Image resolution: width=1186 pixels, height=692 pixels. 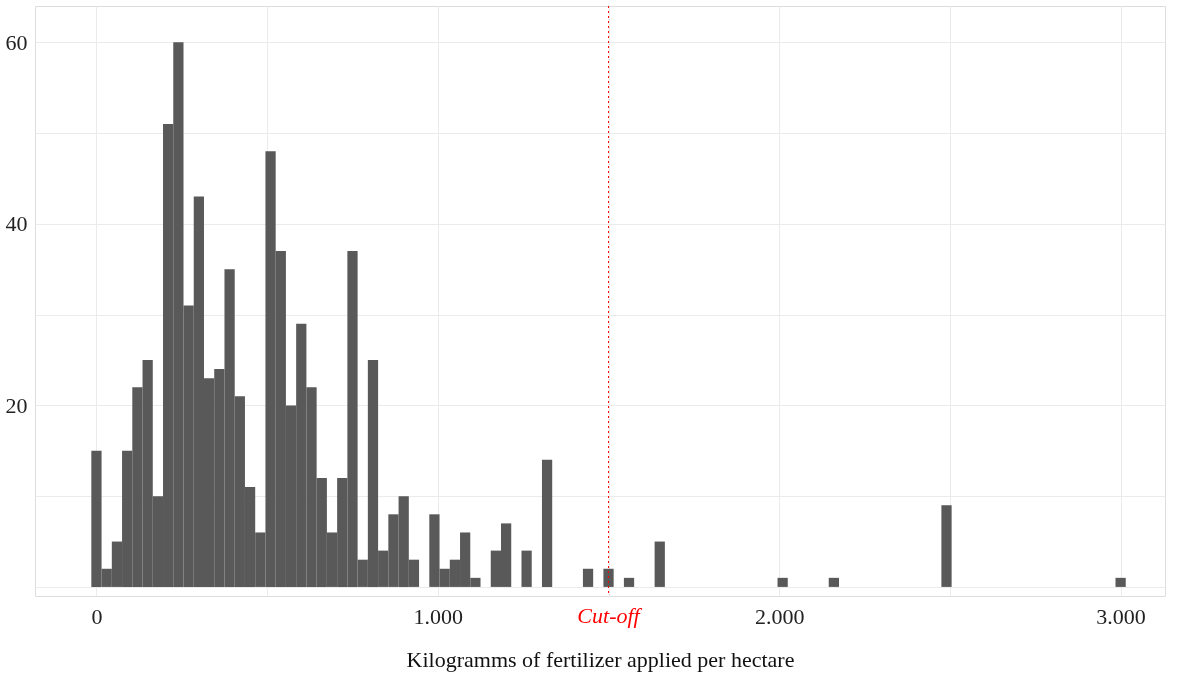 I want to click on x-tick-label: 0, so click(x=97, y=616).